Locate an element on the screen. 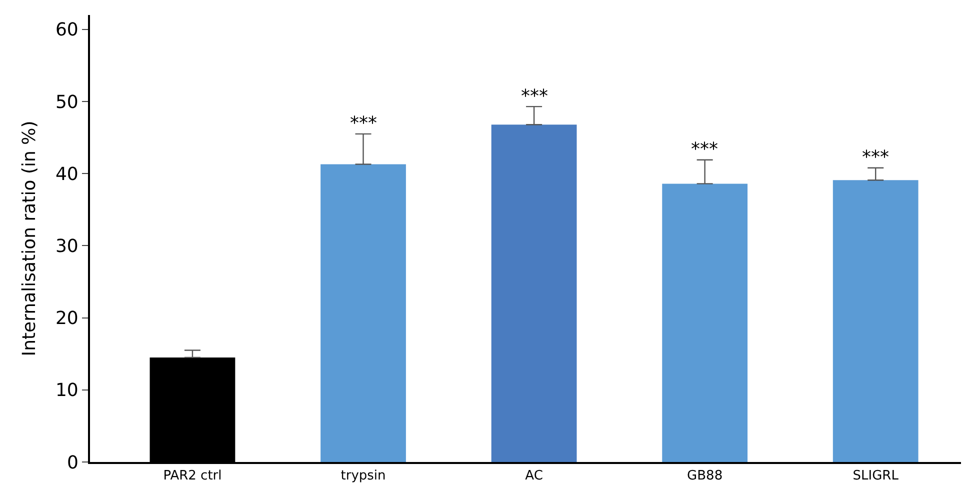  y-tick-label: 60 is located at coordinates (66, 30).